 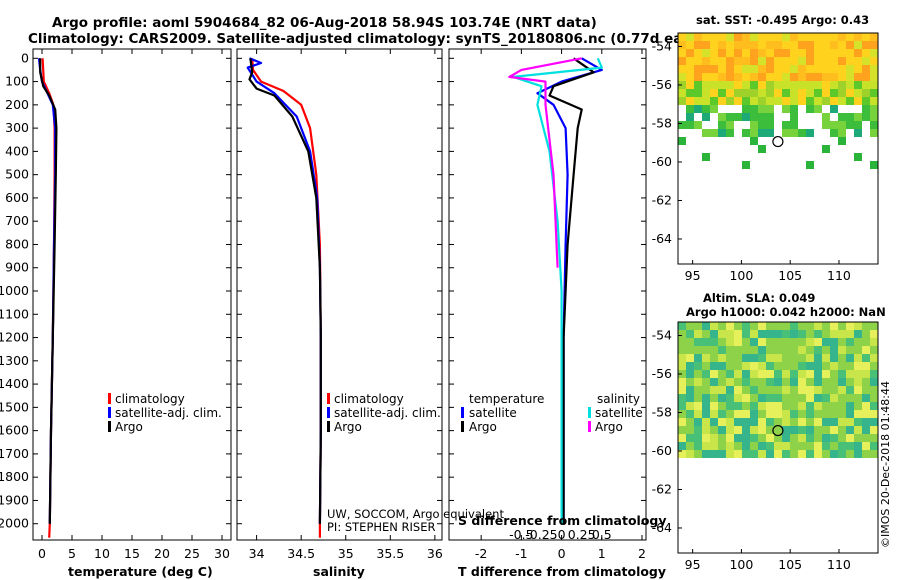 I want to click on diff-legend-swatch-s-argo, so click(x=589, y=426).